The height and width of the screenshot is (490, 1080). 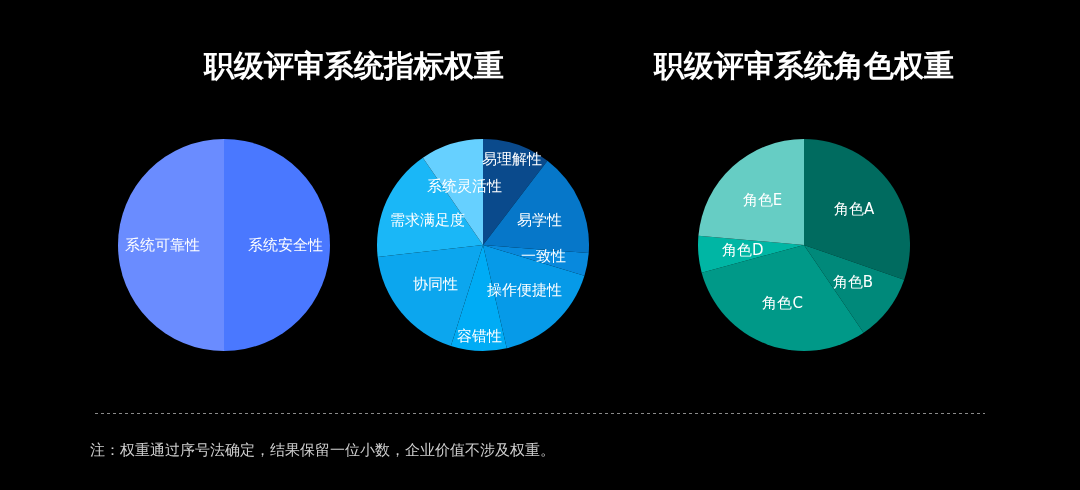 I want to click on slice-label: 角色D, so click(x=742, y=250).